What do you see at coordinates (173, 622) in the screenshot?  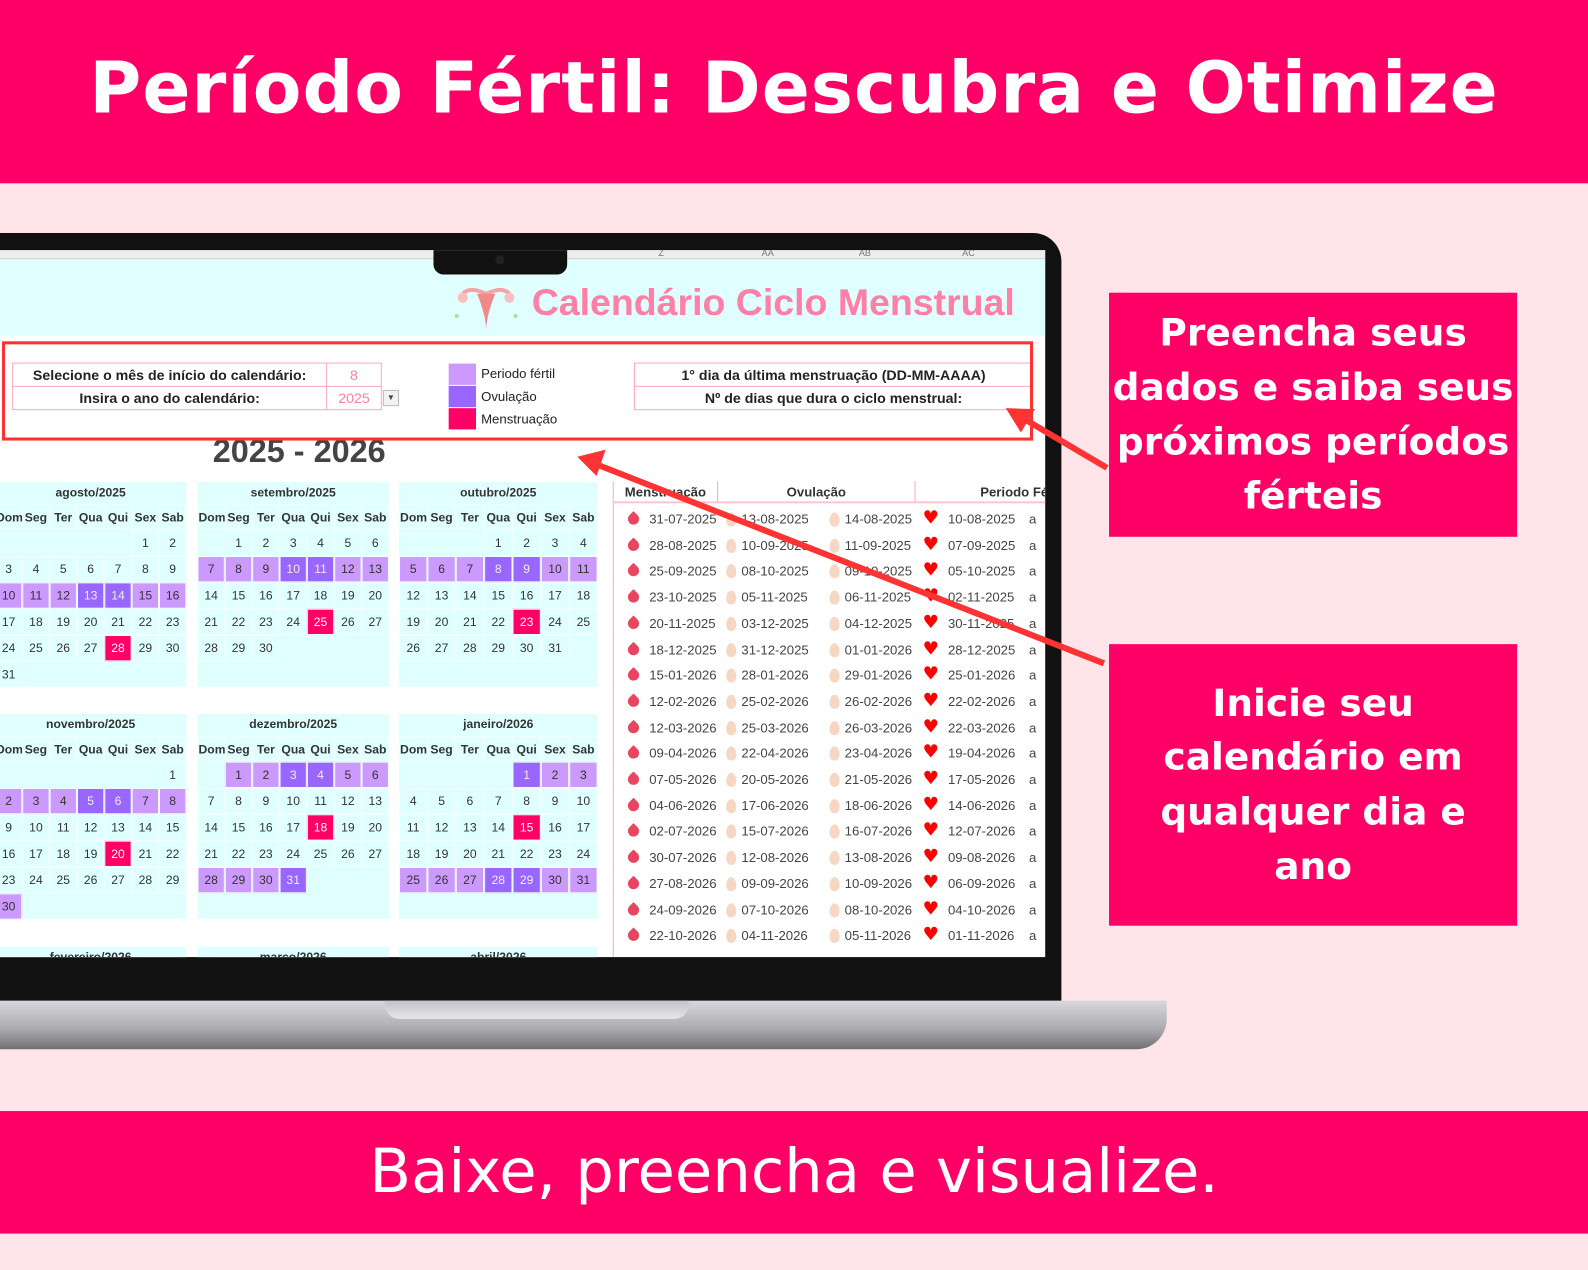 I see `day-cell: 23` at bounding box center [173, 622].